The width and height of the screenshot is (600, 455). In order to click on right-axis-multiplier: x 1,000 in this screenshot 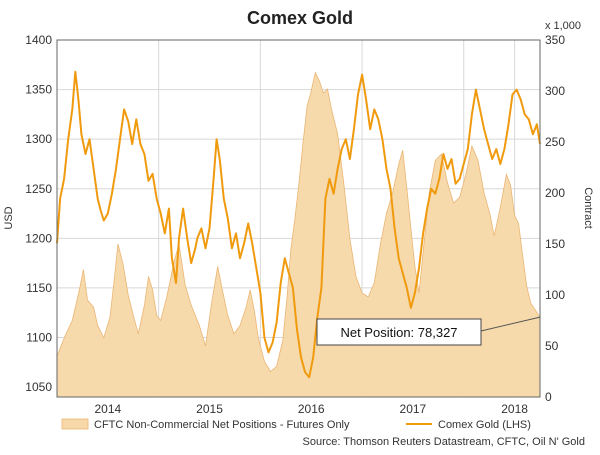, I will do `click(563, 26)`.